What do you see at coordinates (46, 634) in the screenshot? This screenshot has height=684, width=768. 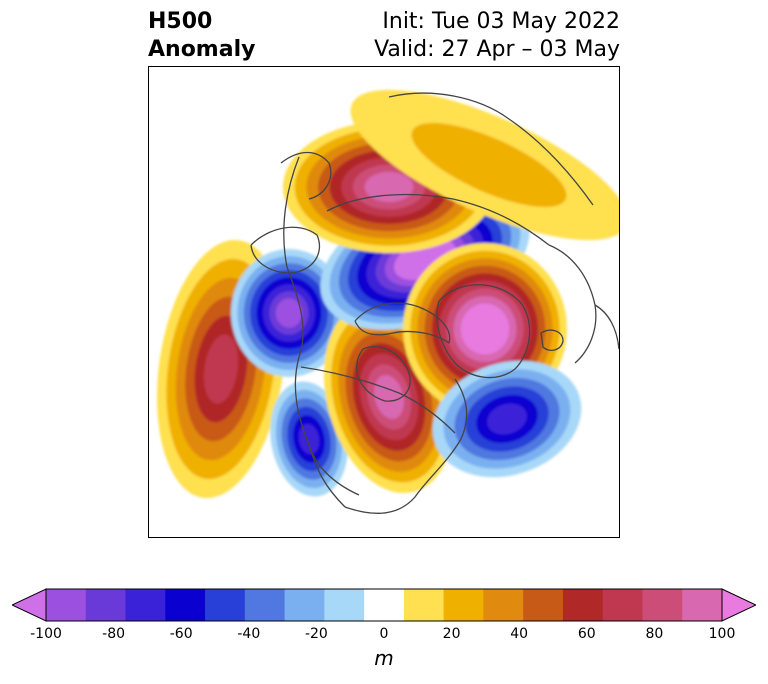 I see `colorbar-tick-label: -100` at bounding box center [46, 634].